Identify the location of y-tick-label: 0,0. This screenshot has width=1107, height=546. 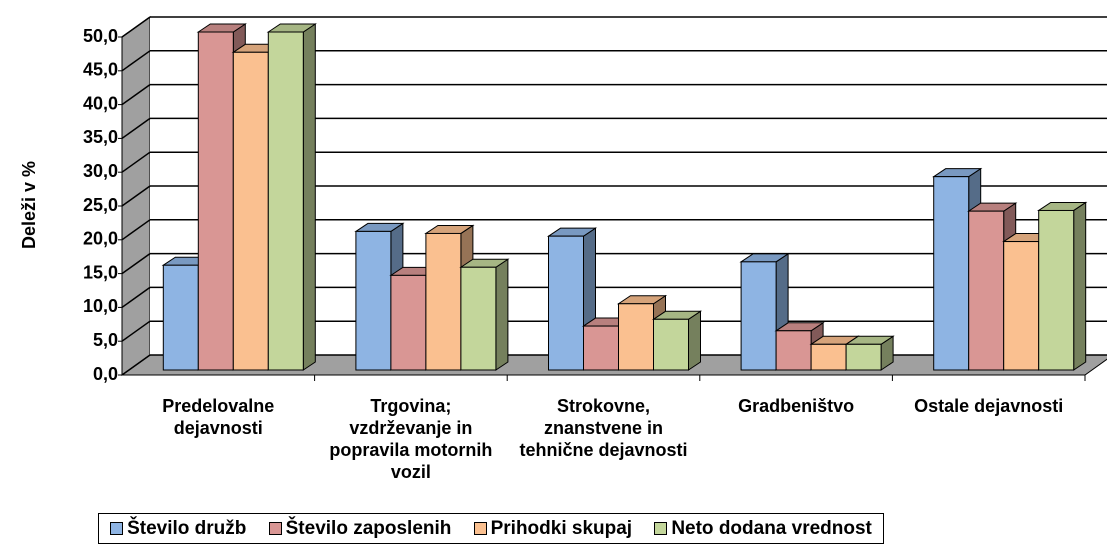
(105, 374).